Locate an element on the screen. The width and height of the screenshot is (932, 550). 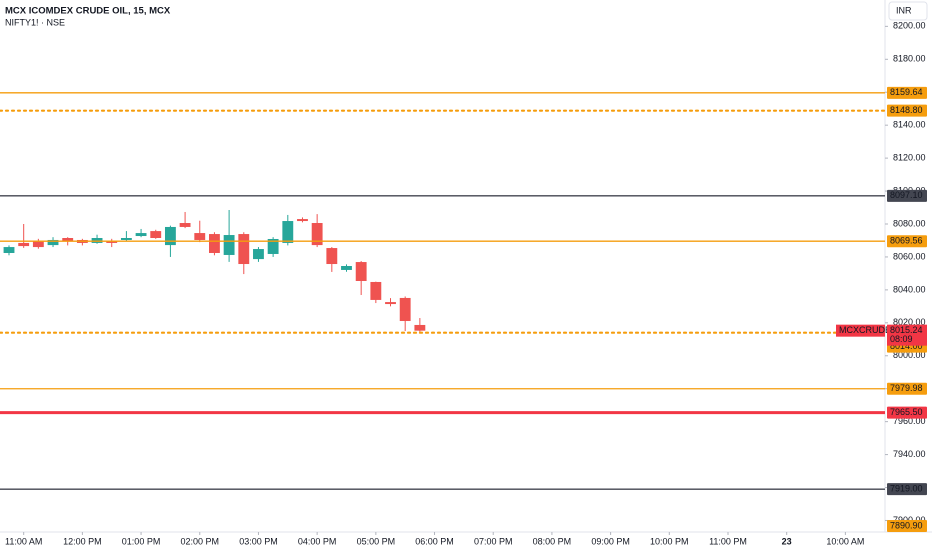
price-line-label: 7919.00 is located at coordinates (906, 489).